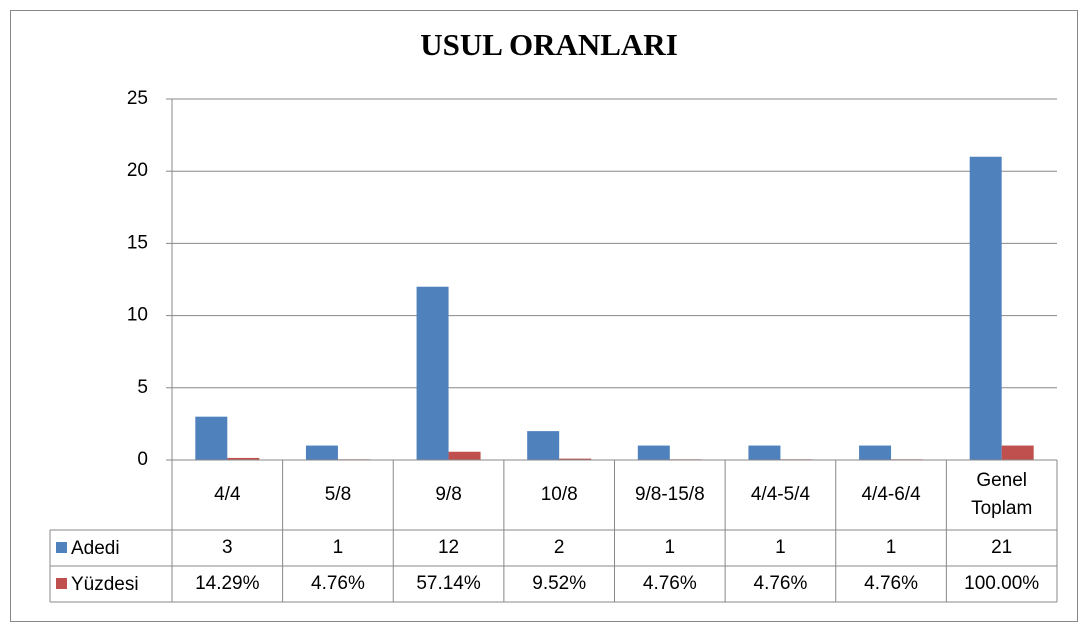  What do you see at coordinates (448, 583) in the screenshot?
I see `table-value: 57.14%` at bounding box center [448, 583].